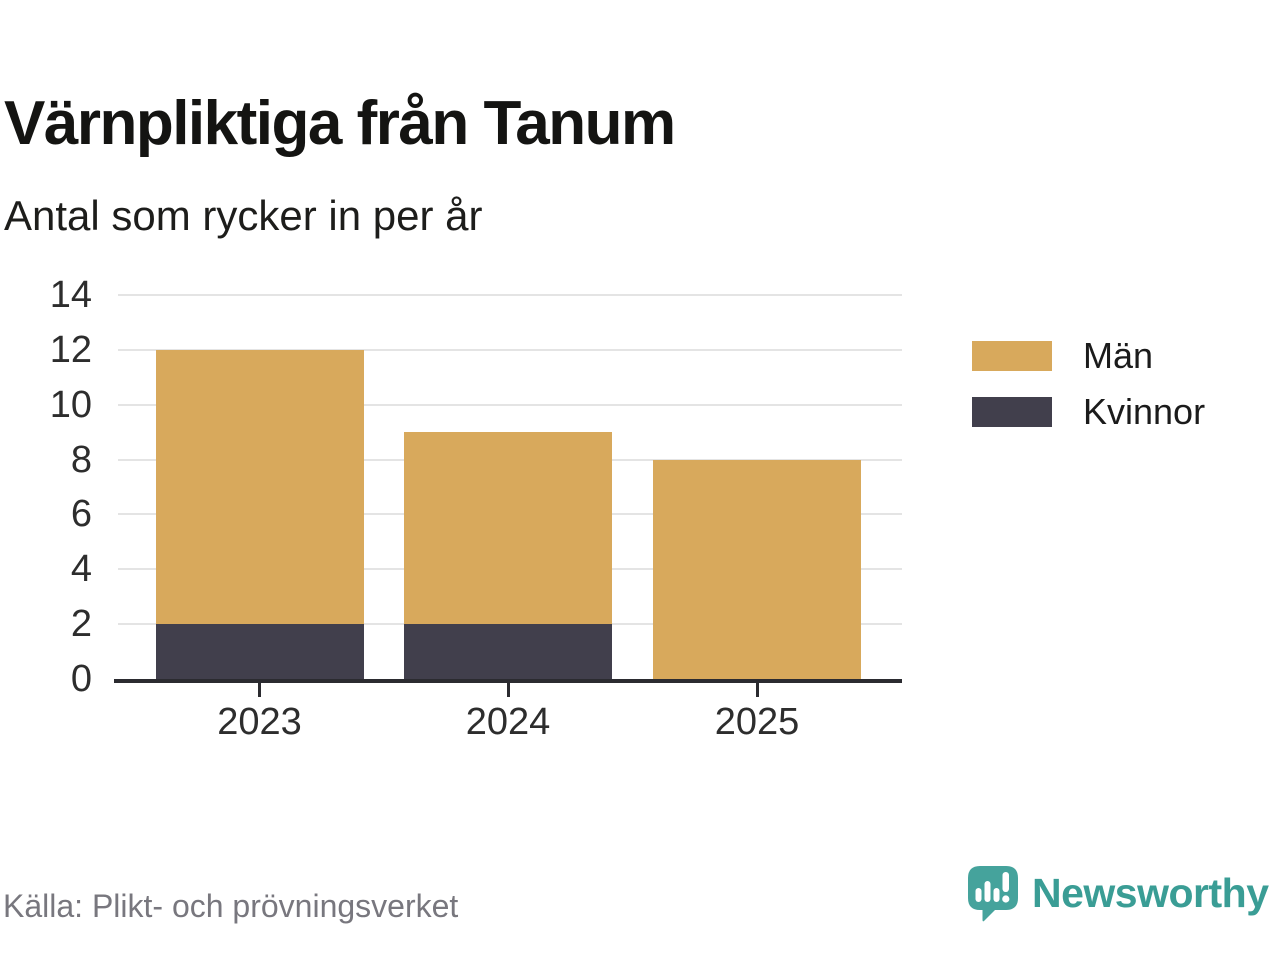  What do you see at coordinates (81, 679) in the screenshot?
I see `y-axis-tick-label-0: 0` at bounding box center [81, 679].